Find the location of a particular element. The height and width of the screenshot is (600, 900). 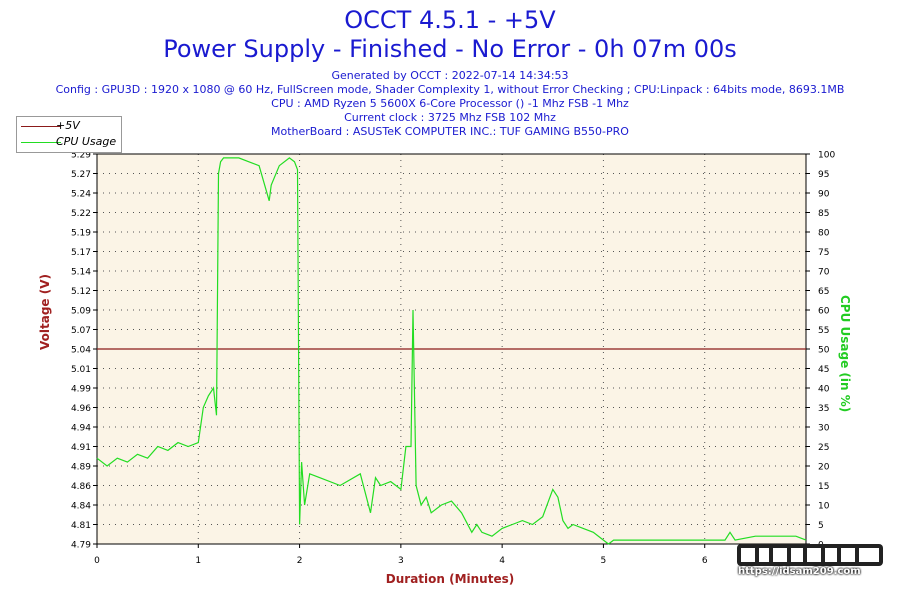

x-tick-label: 1 is located at coordinates (198, 561).